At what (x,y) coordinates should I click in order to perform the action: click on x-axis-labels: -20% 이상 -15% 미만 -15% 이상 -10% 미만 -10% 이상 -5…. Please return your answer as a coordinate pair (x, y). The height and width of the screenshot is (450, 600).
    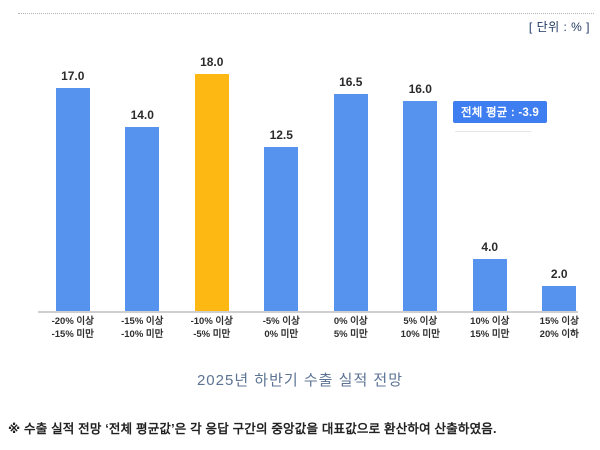
    Looking at the image, I should click on (316, 329).